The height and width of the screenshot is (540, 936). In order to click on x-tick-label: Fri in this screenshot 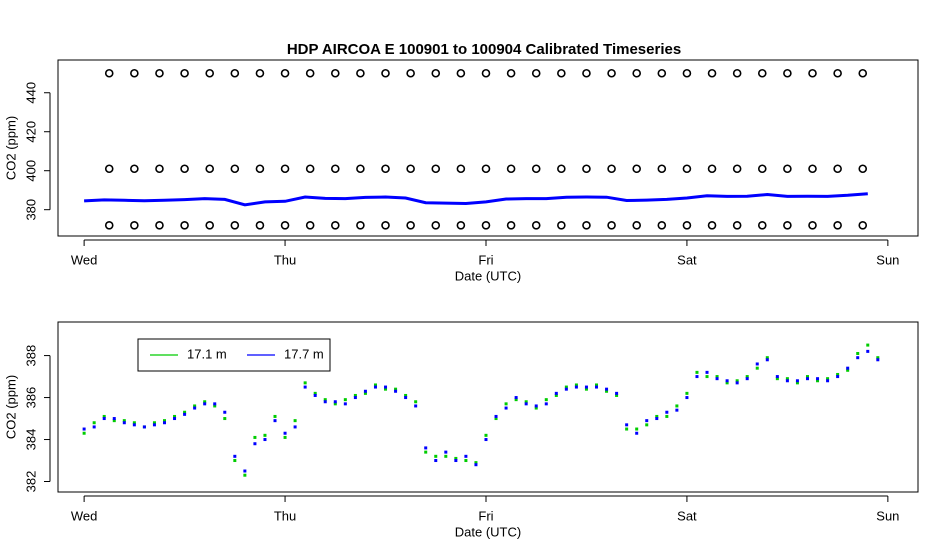, I will do `click(485, 515)`.